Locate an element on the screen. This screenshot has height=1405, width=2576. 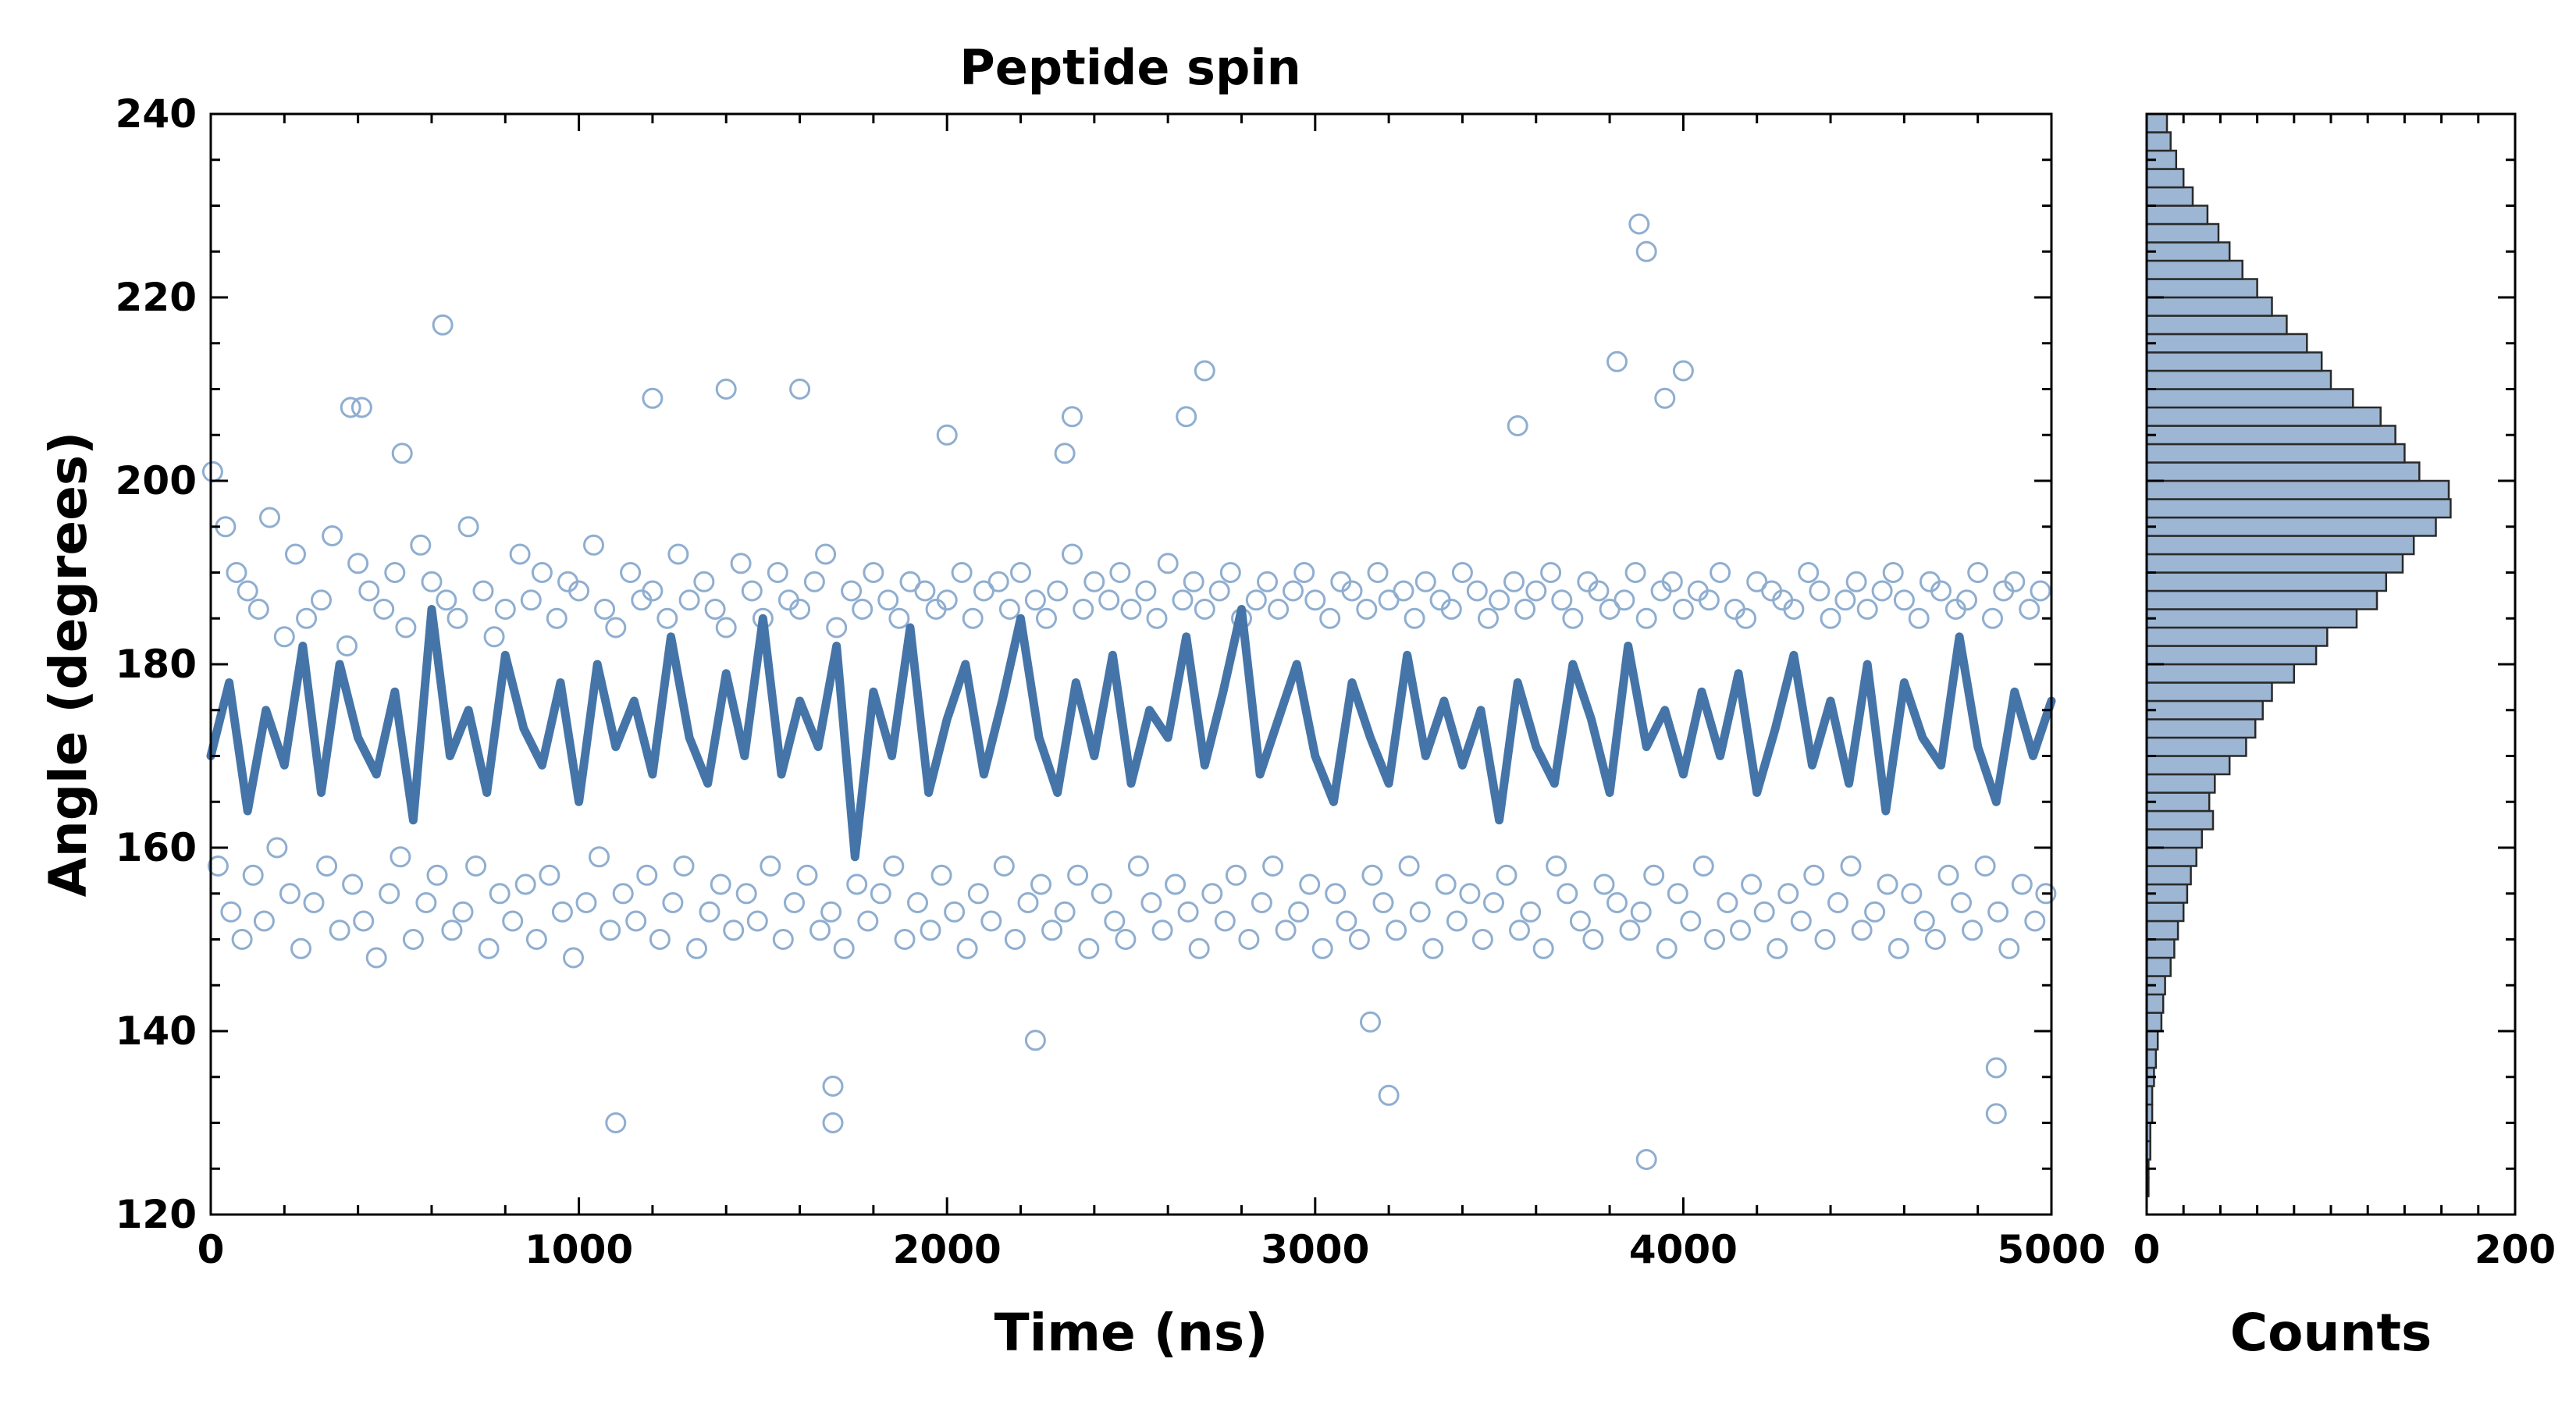
histogram-bars is located at coordinates (2298, 654).